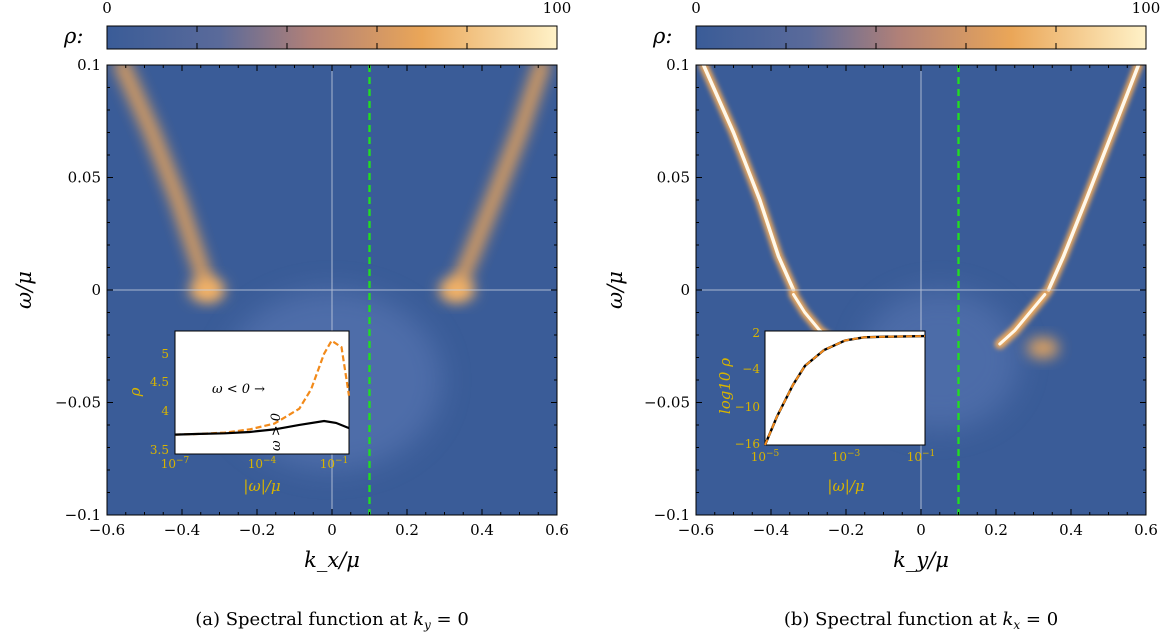 This screenshot has width=1172, height=639. I want to click on colorbar-b-ticks, so click(921, 37).